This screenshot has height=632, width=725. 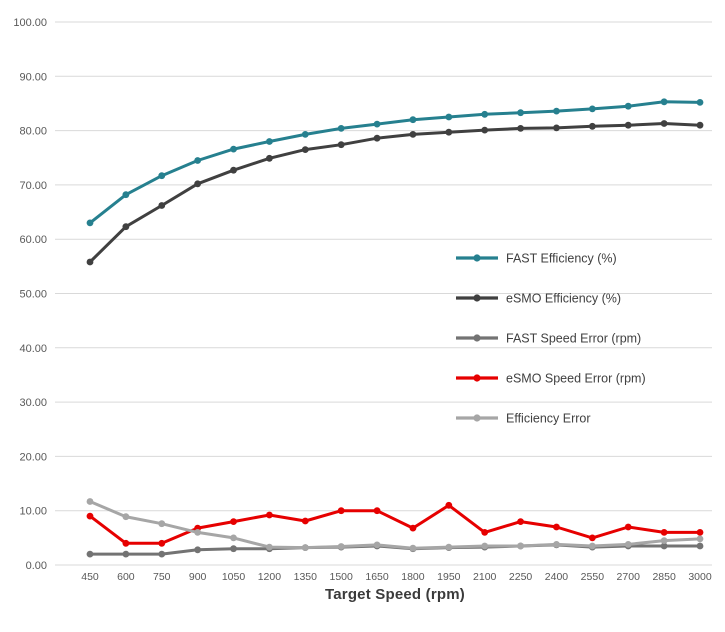 What do you see at coordinates (33, 403) in the screenshot?
I see `y-axis-tick-label: 30.00` at bounding box center [33, 403].